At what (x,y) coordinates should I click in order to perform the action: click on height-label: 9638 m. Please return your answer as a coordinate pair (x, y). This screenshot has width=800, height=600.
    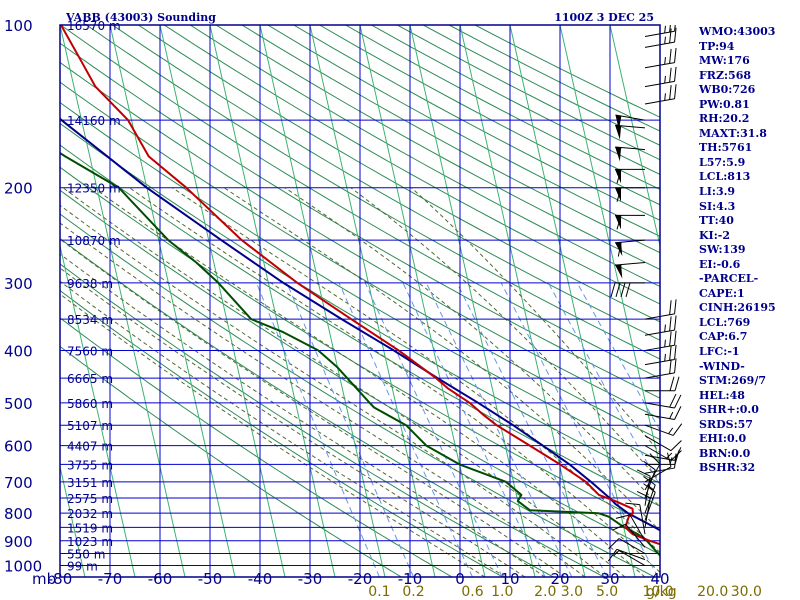
    Looking at the image, I should click on (90, 284).